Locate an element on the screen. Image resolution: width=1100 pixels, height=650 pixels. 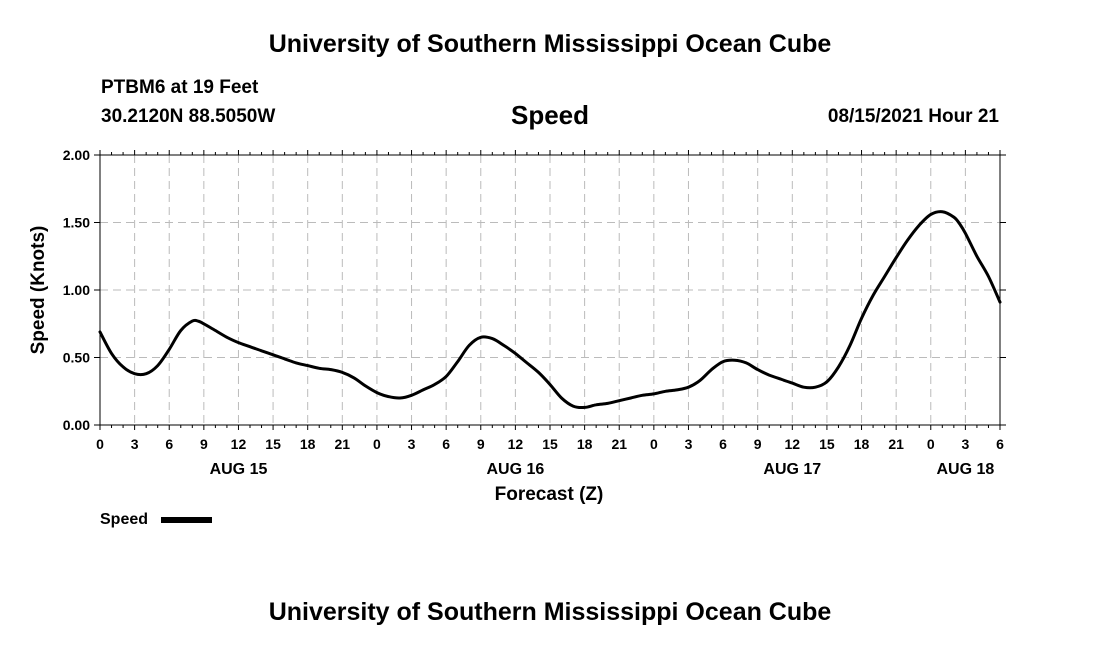
legend-label: Speed is located at coordinates (124, 519).